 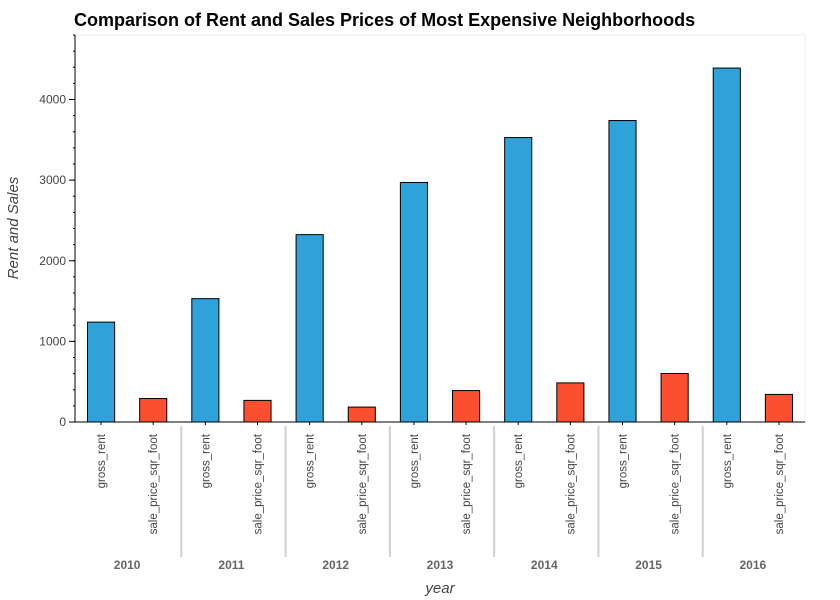 I want to click on bar-gross_rent-2012, so click(x=309, y=328).